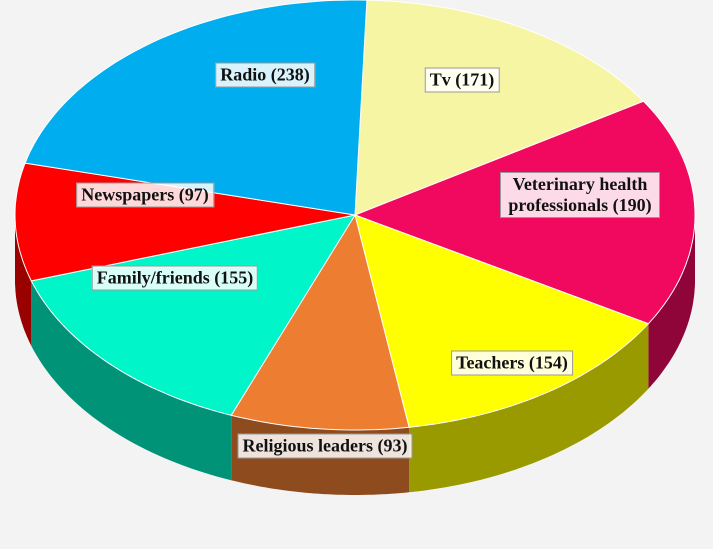  I want to click on pie-slice, so click(320, 322).